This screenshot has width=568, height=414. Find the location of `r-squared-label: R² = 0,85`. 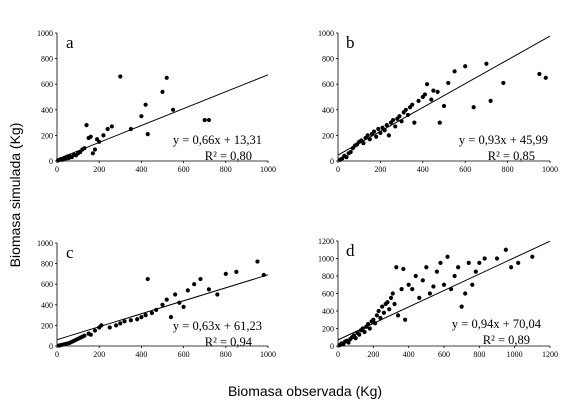

r-squared-label: R² = 0,85 is located at coordinates (511, 156).